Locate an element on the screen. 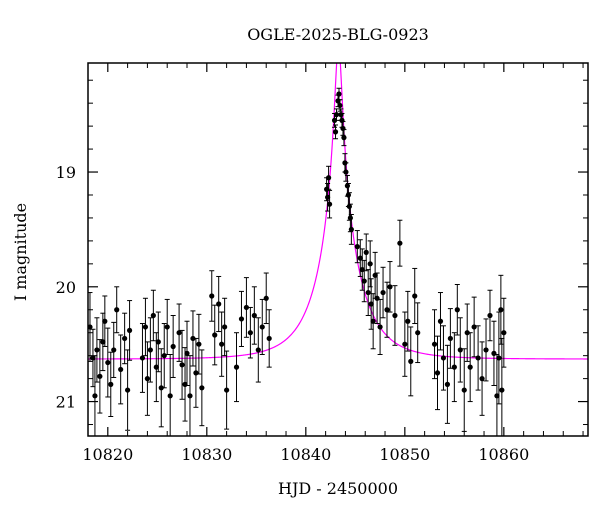  y-tick-label: 19 is located at coordinates (66, 172).